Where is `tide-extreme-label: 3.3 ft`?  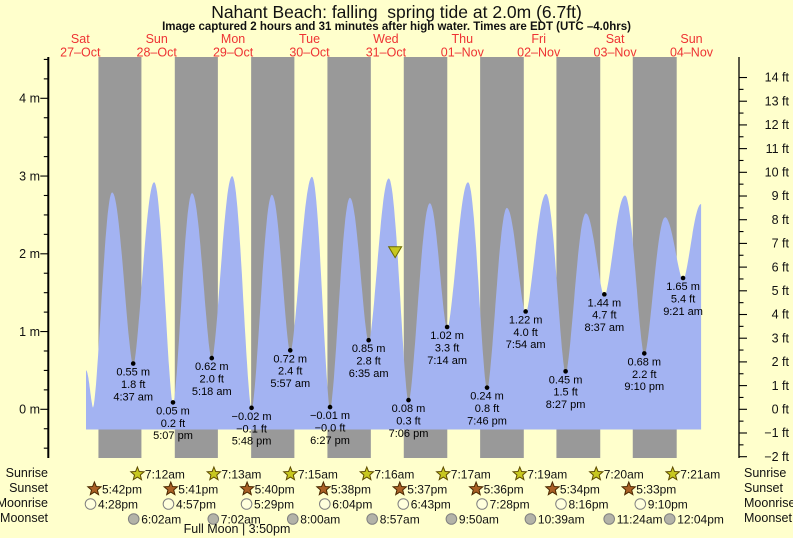 tide-extreme-label: 3.3 ft is located at coordinates (447, 348).